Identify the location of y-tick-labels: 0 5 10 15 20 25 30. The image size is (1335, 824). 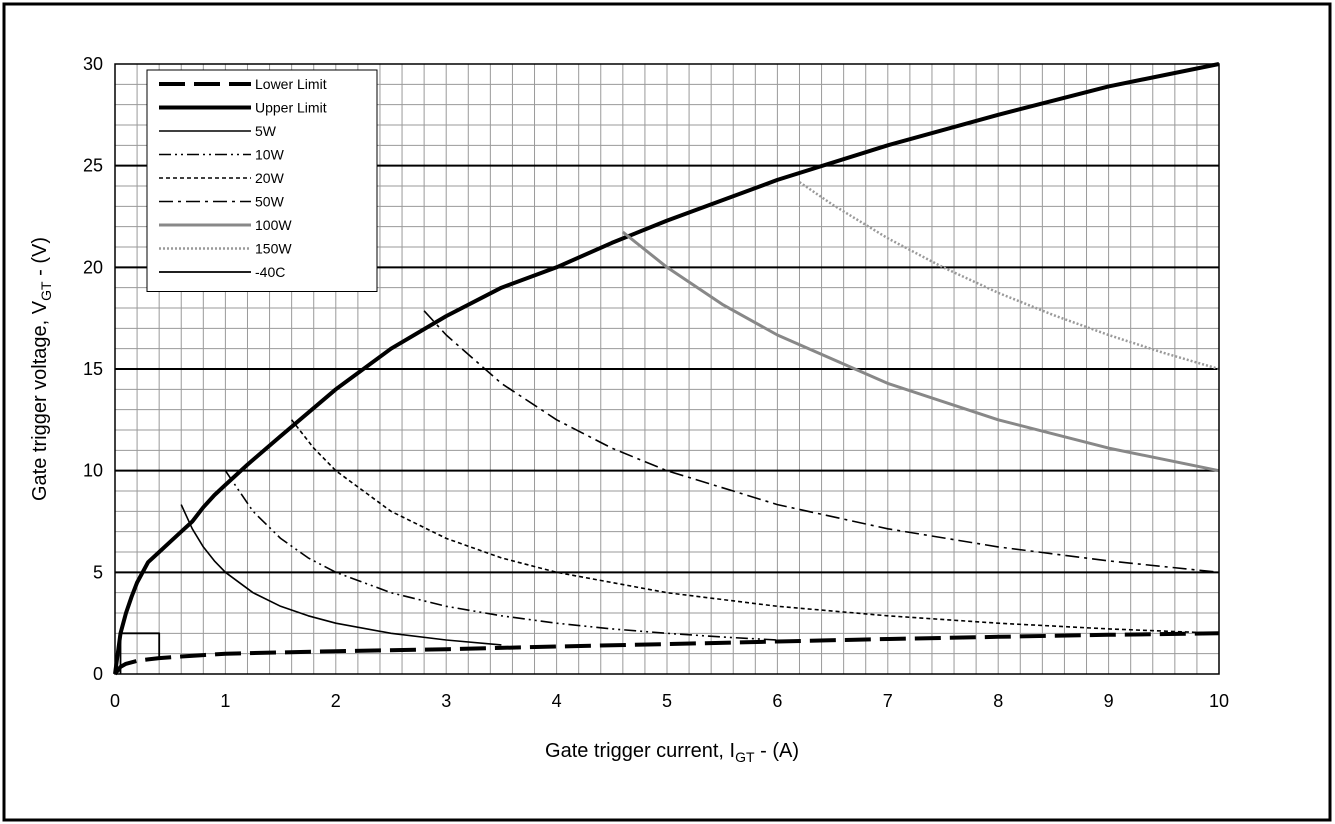
(93, 369).